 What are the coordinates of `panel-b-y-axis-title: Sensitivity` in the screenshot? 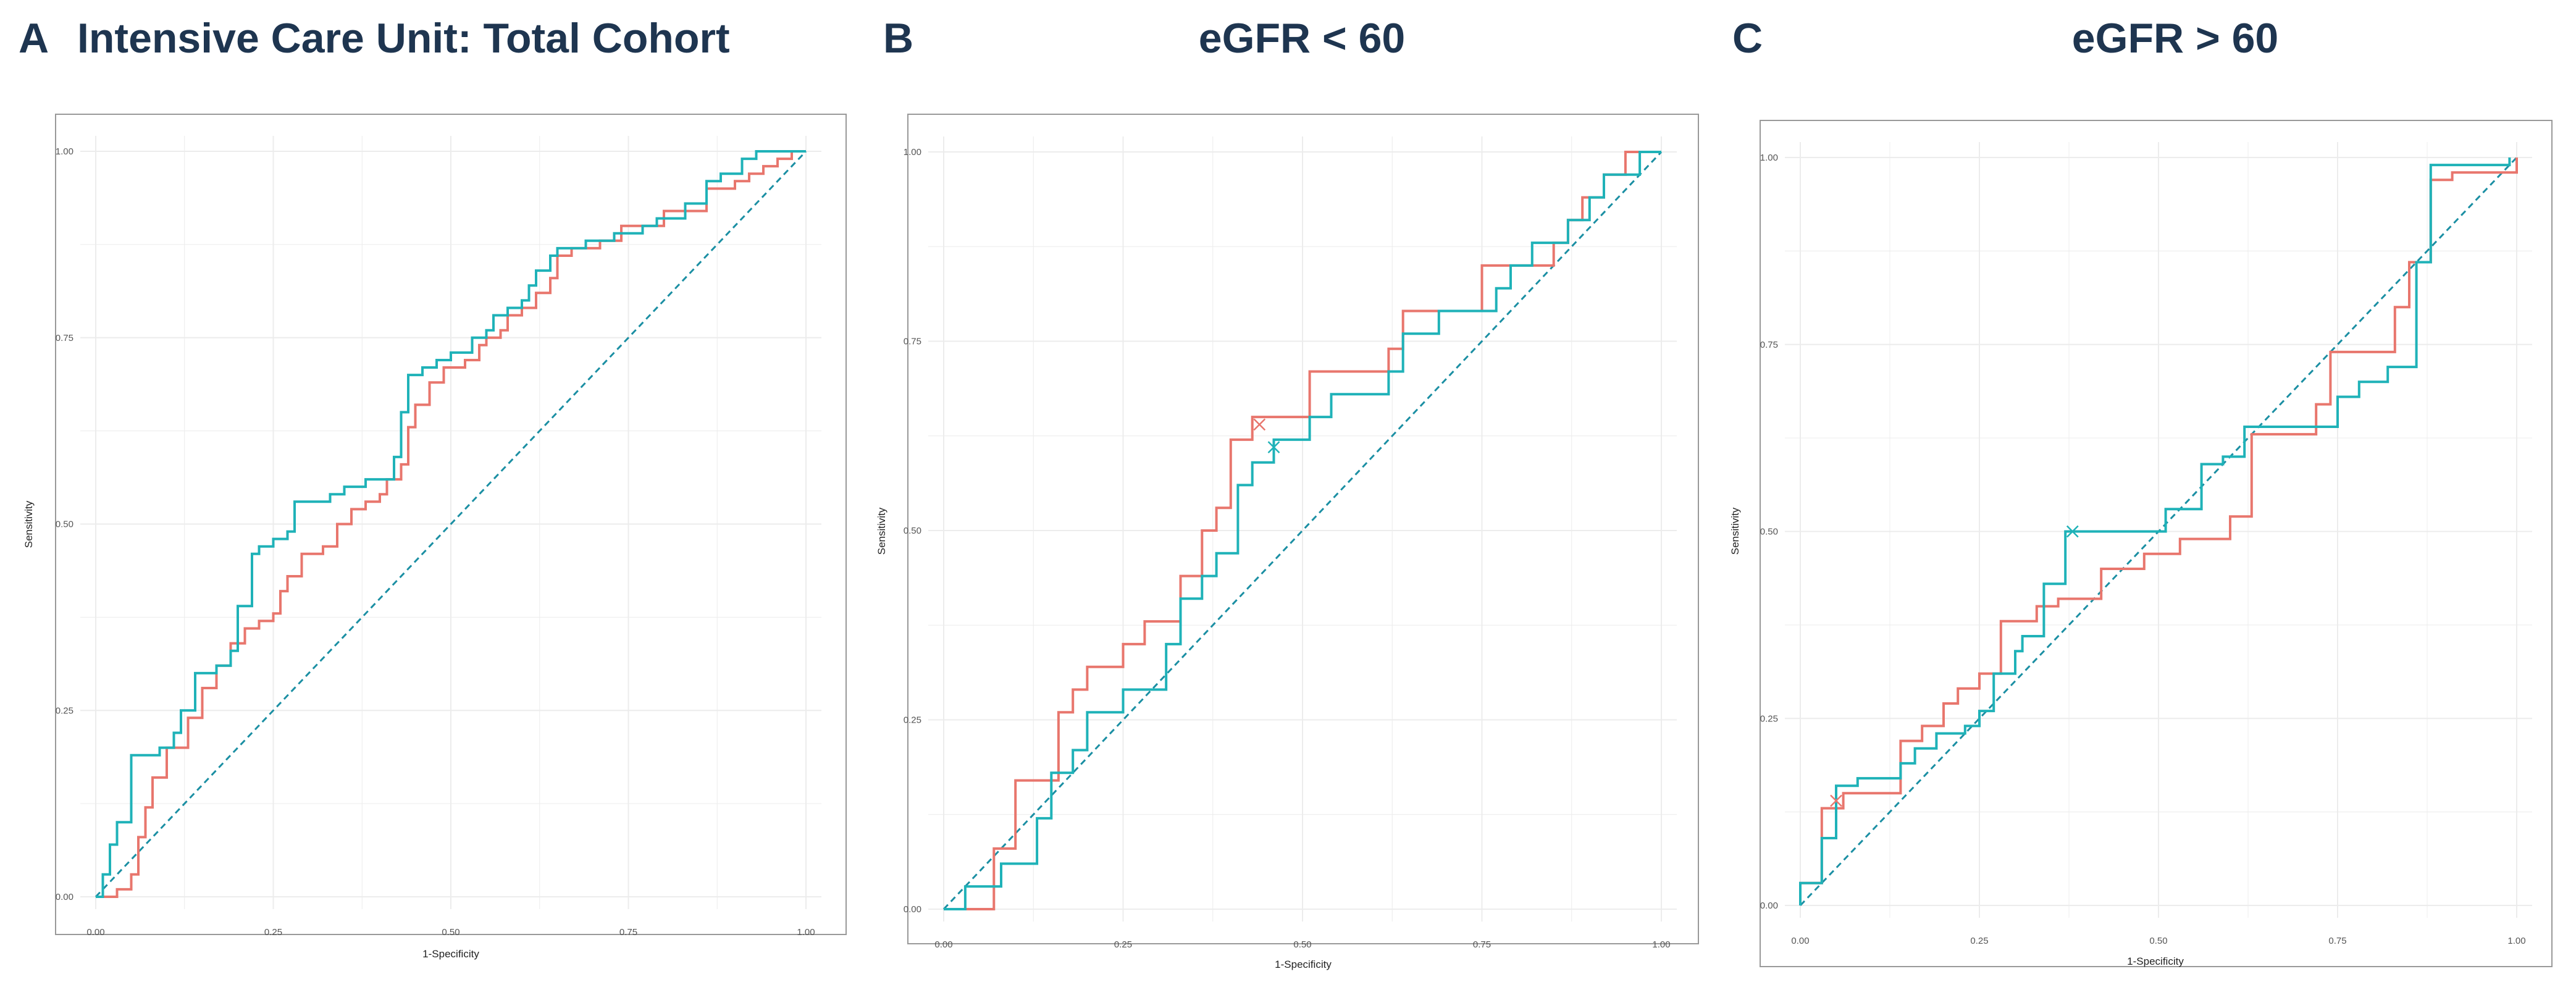 It's located at (882, 531).